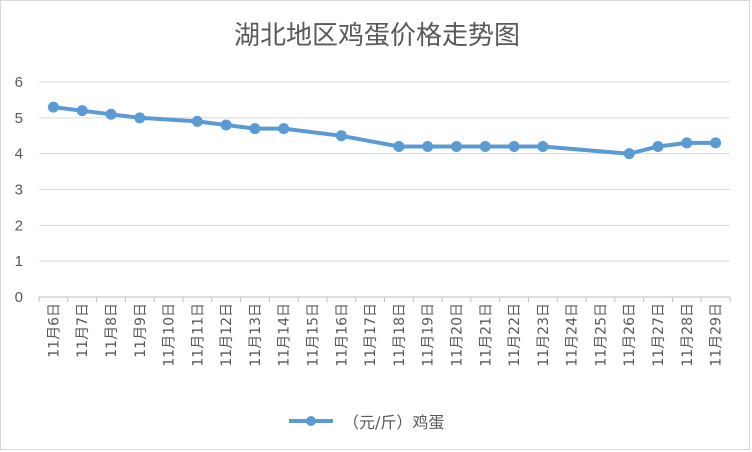 The height and width of the screenshot is (452, 752). What do you see at coordinates (659, 335) in the screenshot?
I see `x-tick-label: 11月27日` at bounding box center [659, 335].